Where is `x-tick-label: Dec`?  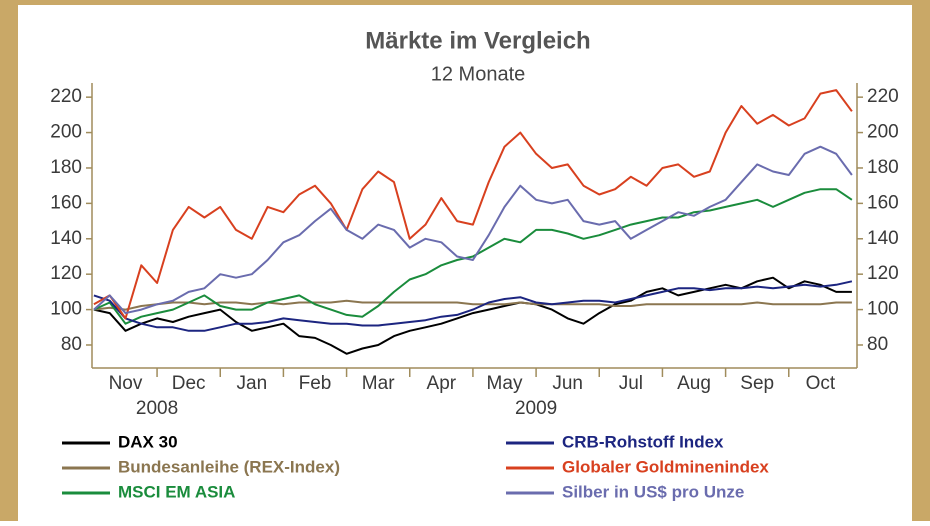
x-tick-label: Dec is located at coordinates (189, 383).